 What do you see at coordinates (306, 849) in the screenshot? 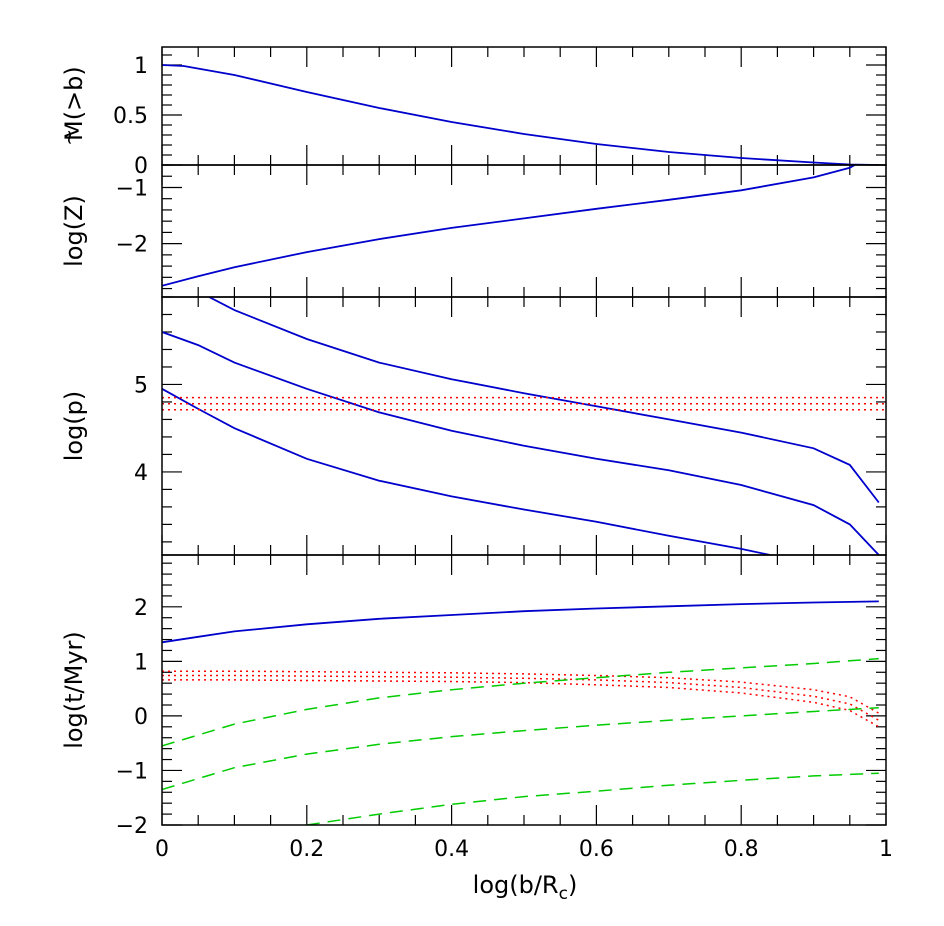
I see `x-tick-label: 0.2` at bounding box center [306, 849].